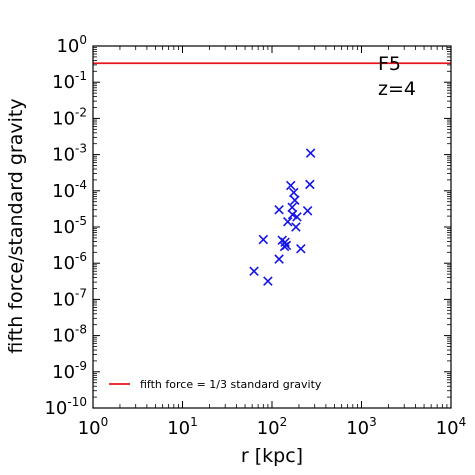 This screenshot has width=475, height=475. What do you see at coordinates (397, 89) in the screenshot?
I see `annotation-redshift: z=4` at bounding box center [397, 89].